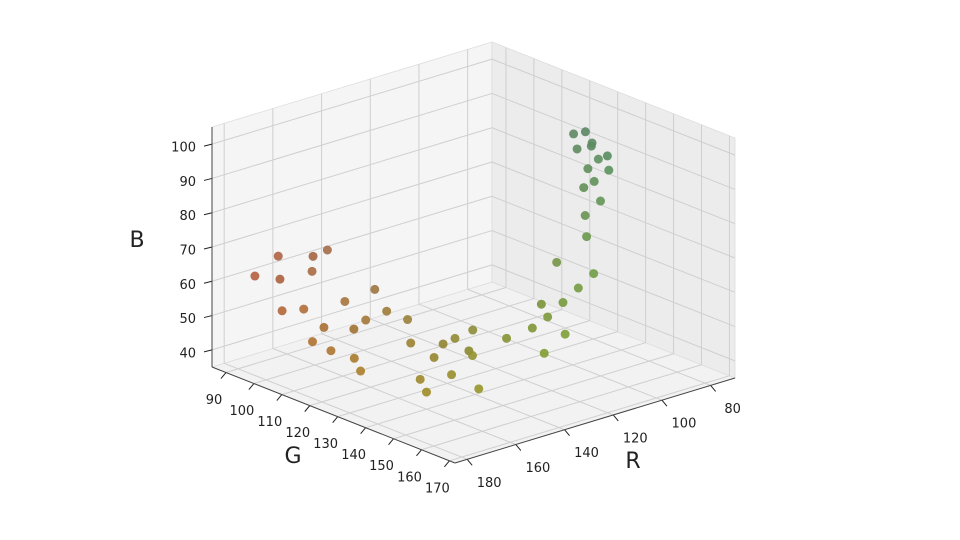 Image resolution: width=960 pixels, height=540 pixels. Describe the element at coordinates (187, 182) in the screenshot. I see `z-tick-label: 90` at that location.